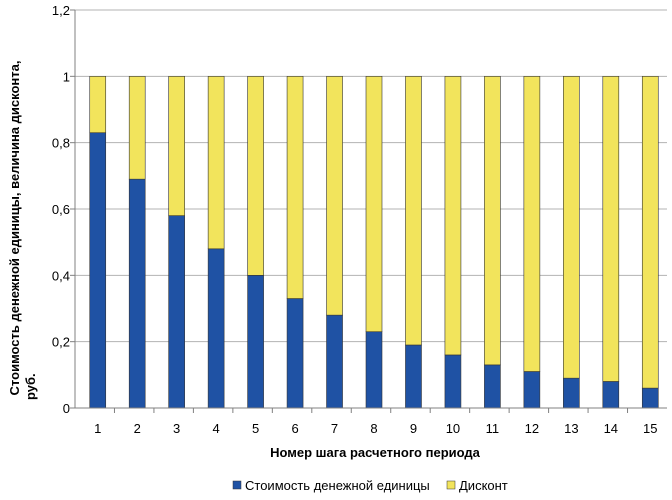  What do you see at coordinates (237, 485) in the screenshot?
I see `legend-swatch-value` at bounding box center [237, 485].